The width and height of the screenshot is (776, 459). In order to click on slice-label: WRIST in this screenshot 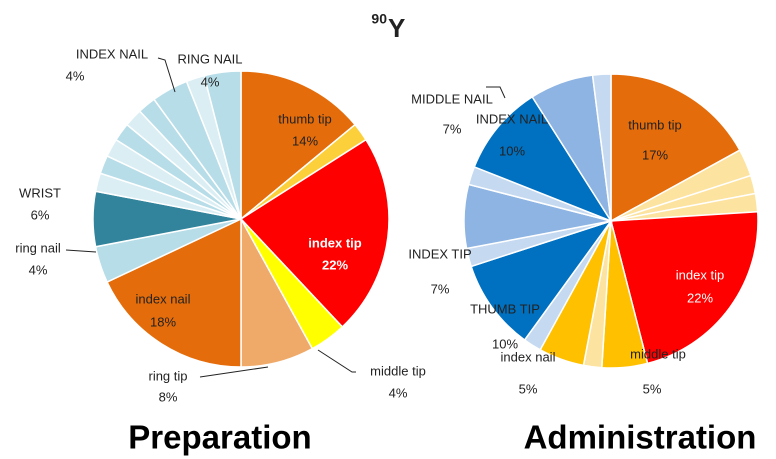, I will do `click(40, 192)`.